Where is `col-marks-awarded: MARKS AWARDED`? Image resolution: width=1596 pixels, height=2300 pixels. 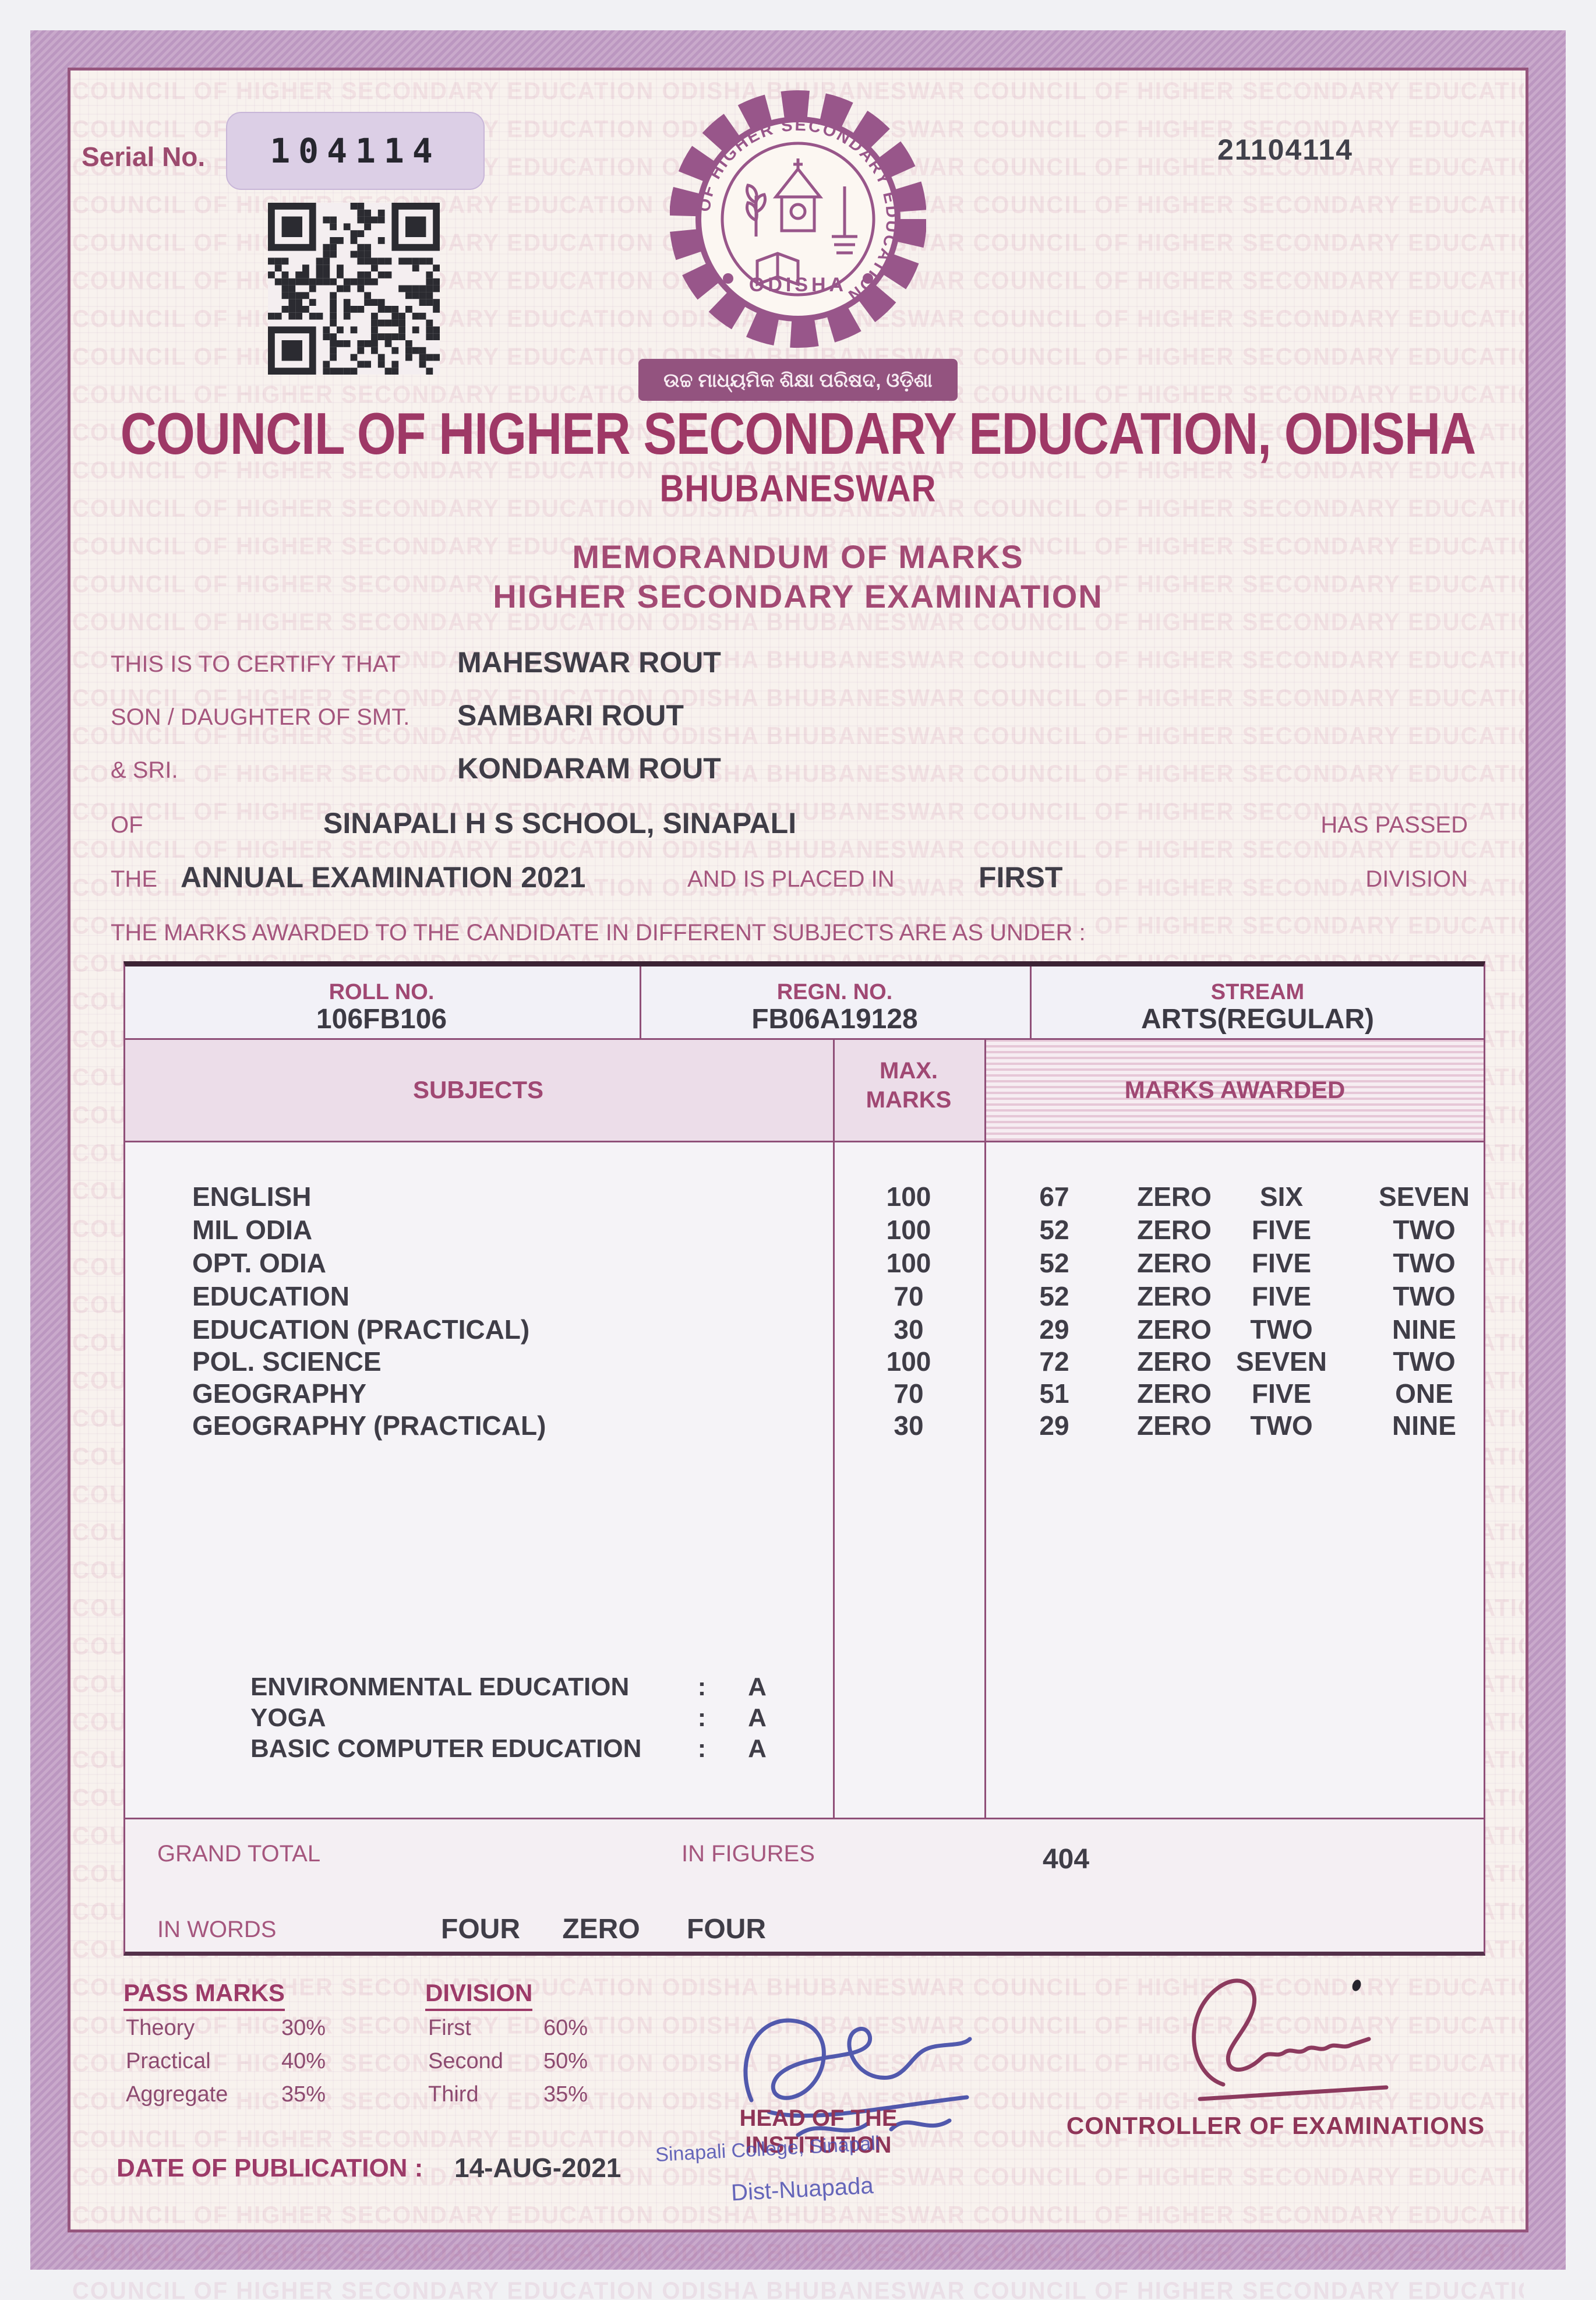
col-marks-awarded: MARKS AWARDED is located at coordinates (1235, 1089).